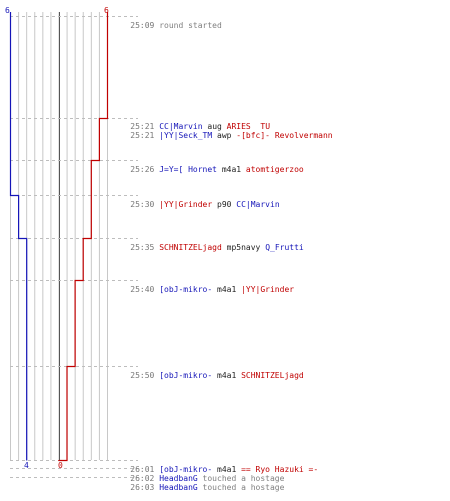  Describe the element at coordinates (142, 289) in the screenshot. I see `event-time: 25:40` at that location.